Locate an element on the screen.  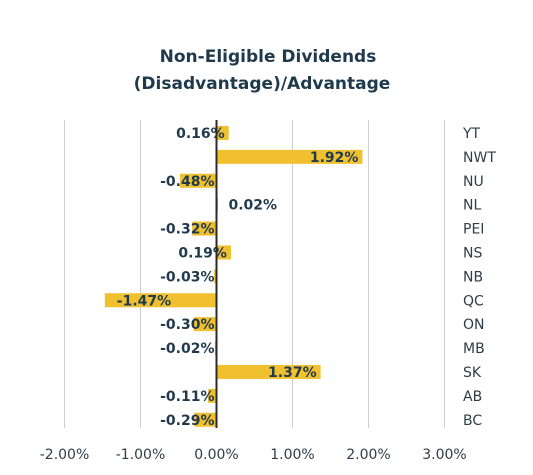
data-label: 0.16% is located at coordinates (200, 134).